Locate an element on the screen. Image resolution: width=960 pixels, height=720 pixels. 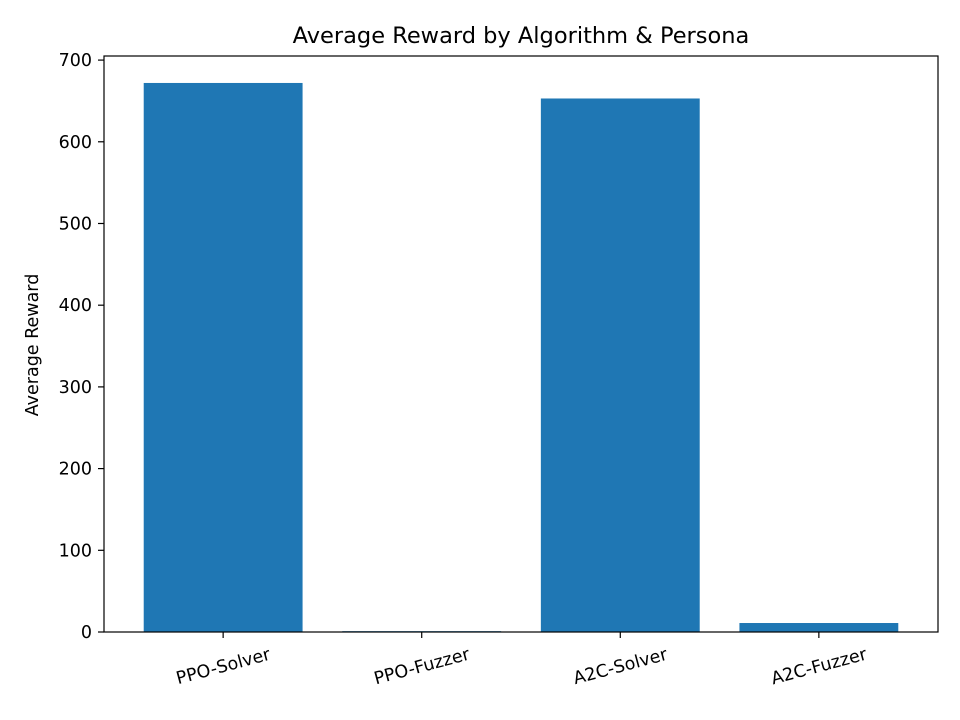
y-axis-ticks: 0 100 200 300 400 500 600 700 is located at coordinates (81, 347).